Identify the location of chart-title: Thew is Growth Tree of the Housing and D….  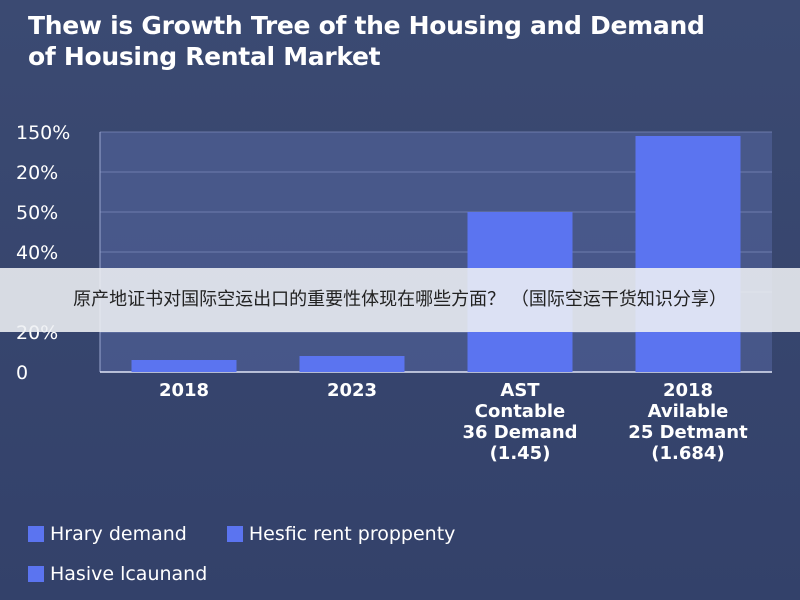
(408, 41).